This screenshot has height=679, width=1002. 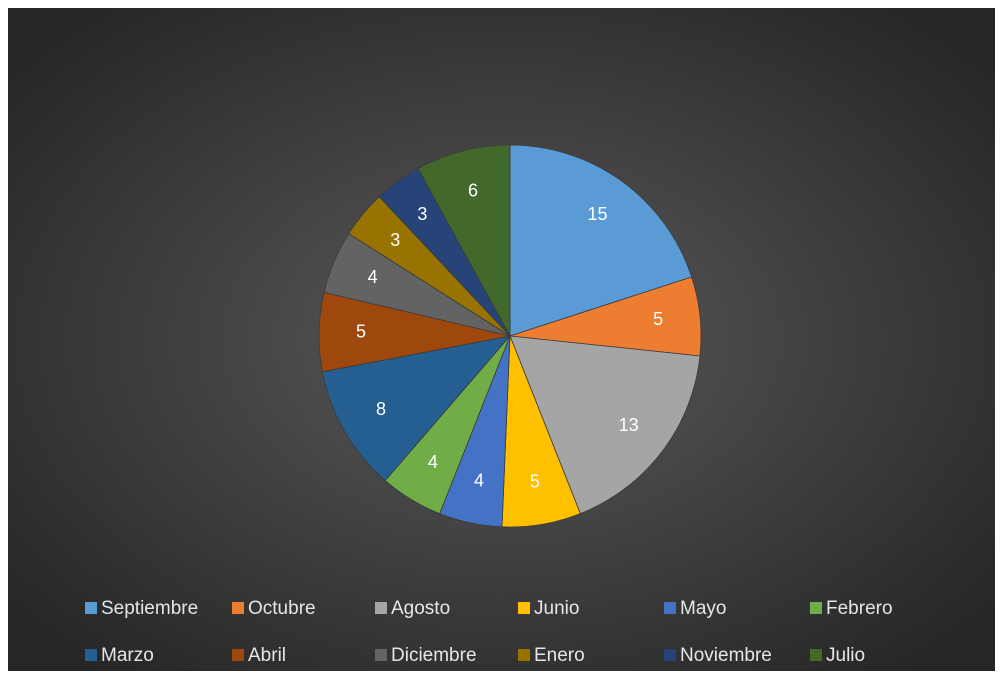 What do you see at coordinates (859, 608) in the screenshot?
I see `legend-label: Febrero` at bounding box center [859, 608].